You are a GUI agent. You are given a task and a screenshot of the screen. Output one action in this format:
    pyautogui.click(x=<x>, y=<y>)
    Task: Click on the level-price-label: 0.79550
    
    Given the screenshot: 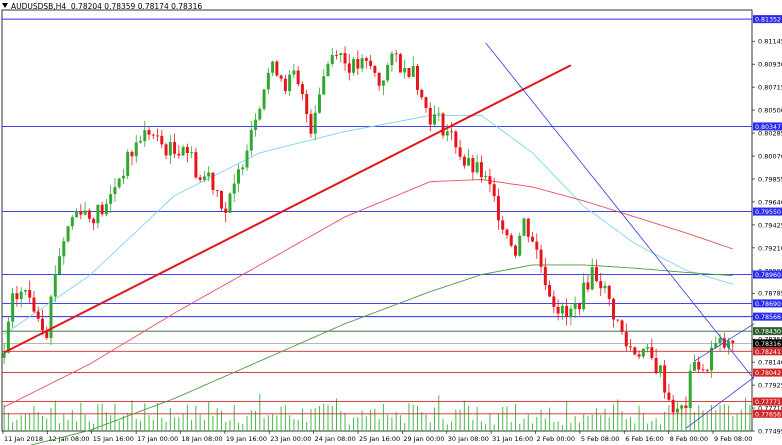 What is the action you would take?
    pyautogui.click(x=768, y=212)
    